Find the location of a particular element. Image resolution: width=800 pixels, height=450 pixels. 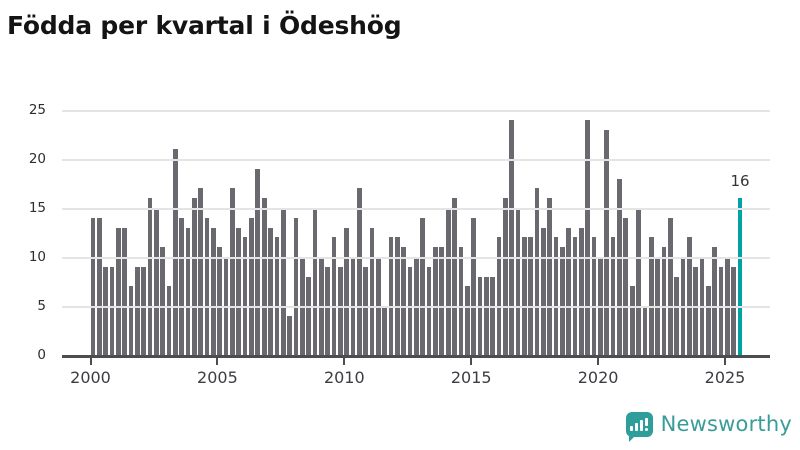

y-tick-label: 25 is located at coordinates (37, 110).